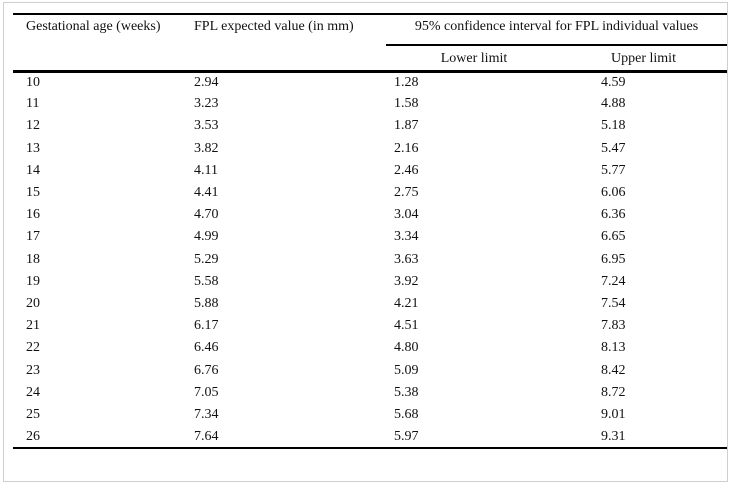 Image resolution: width=739 pixels, height=482 pixels. I want to click on table-row: 23 6.76 5.09 8.42, so click(370, 370).